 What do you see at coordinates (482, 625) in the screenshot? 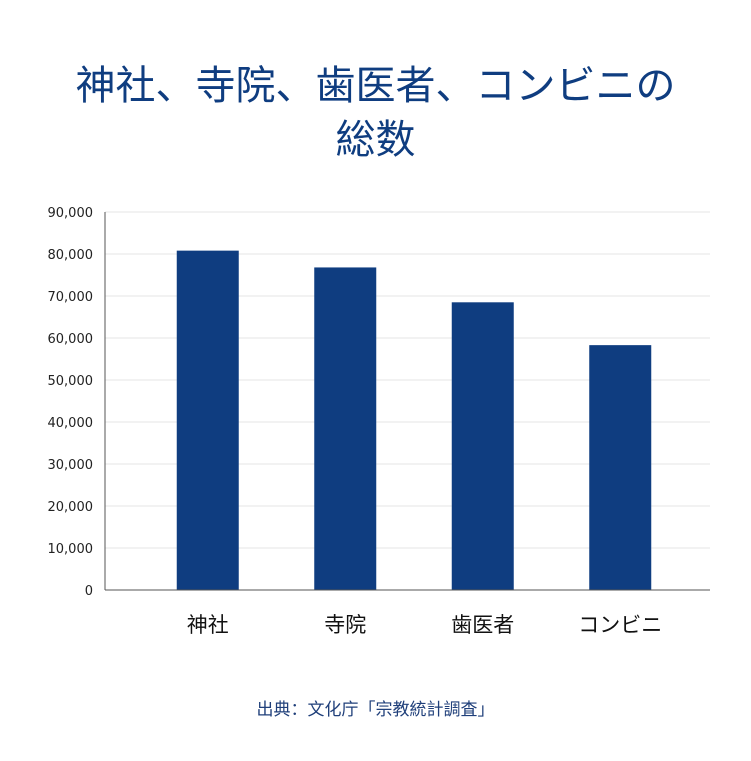
I see `x-category-label: 歯医者` at bounding box center [482, 625].